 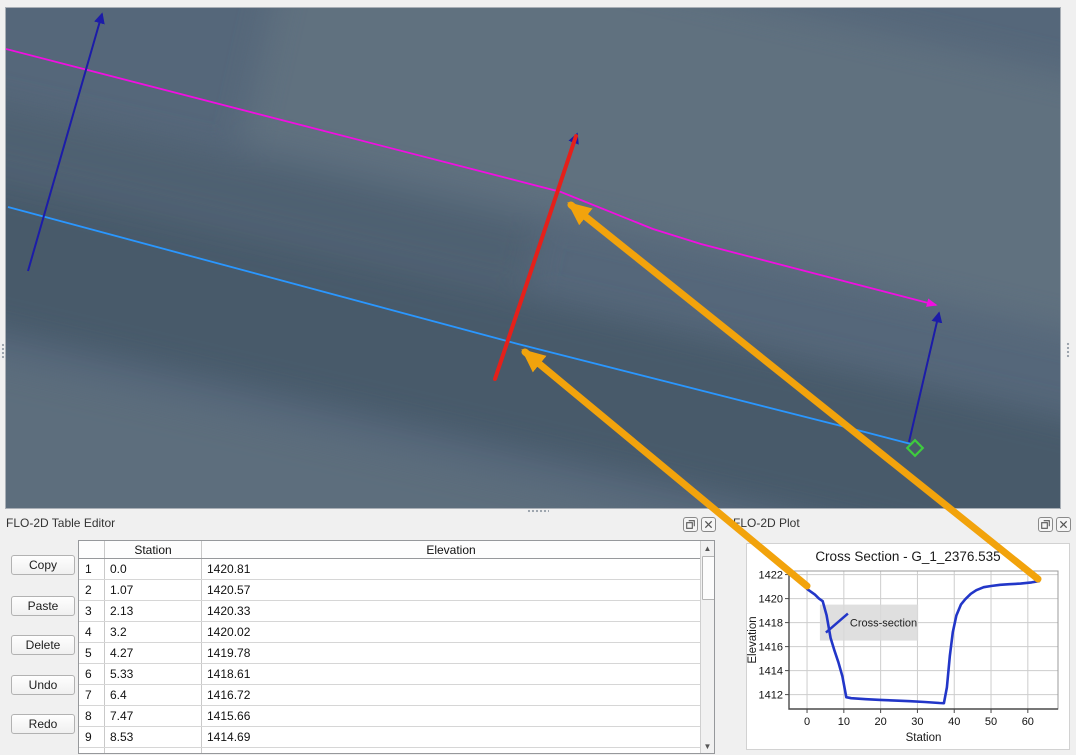 What do you see at coordinates (43, 685) in the screenshot?
I see `undo-button: Undo` at bounding box center [43, 685].